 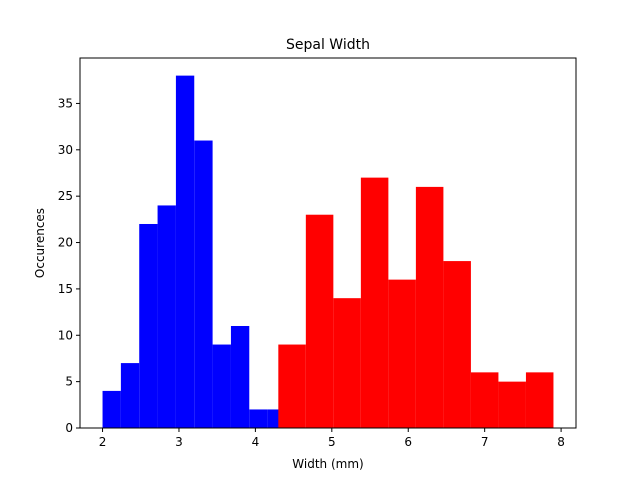 What do you see at coordinates (258, 418) in the screenshot?
I see `histogram-bar-s0-b8` at bounding box center [258, 418].